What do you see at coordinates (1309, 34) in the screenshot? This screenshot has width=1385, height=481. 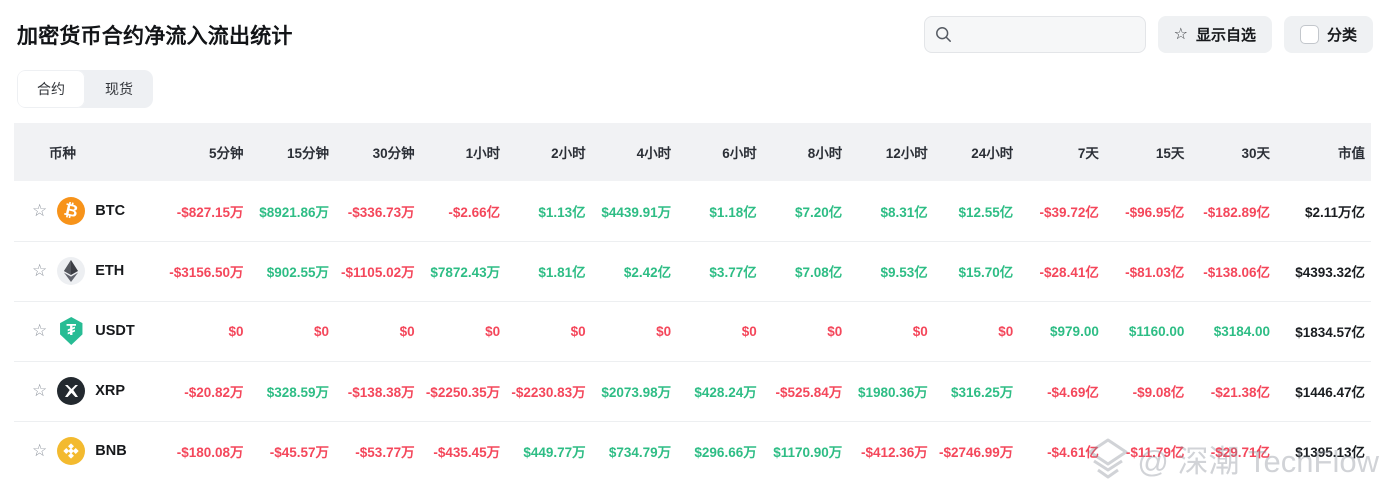 I see `category-checkbox` at bounding box center [1309, 34].